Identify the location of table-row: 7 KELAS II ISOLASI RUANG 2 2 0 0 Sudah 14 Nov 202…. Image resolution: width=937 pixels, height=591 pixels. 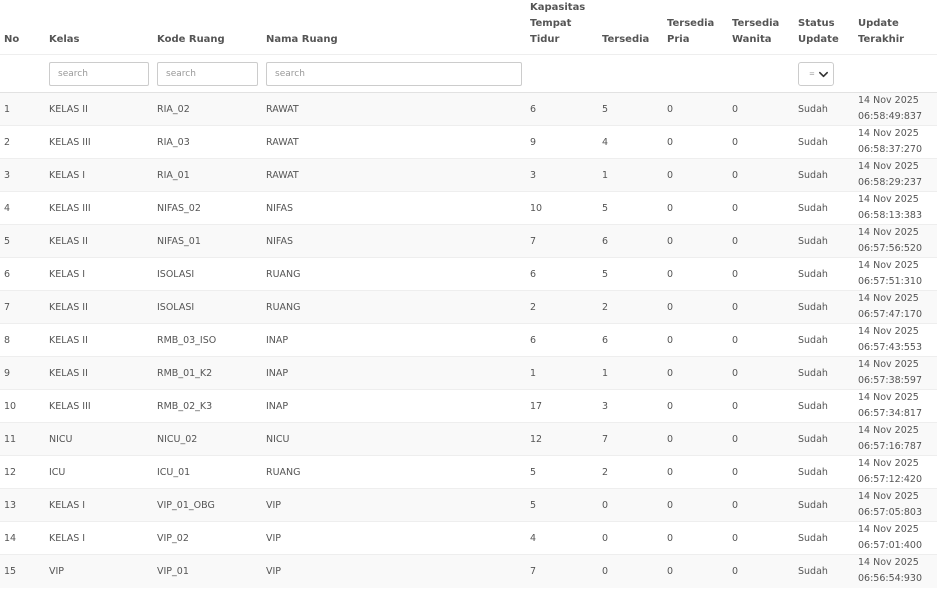
(468, 307).